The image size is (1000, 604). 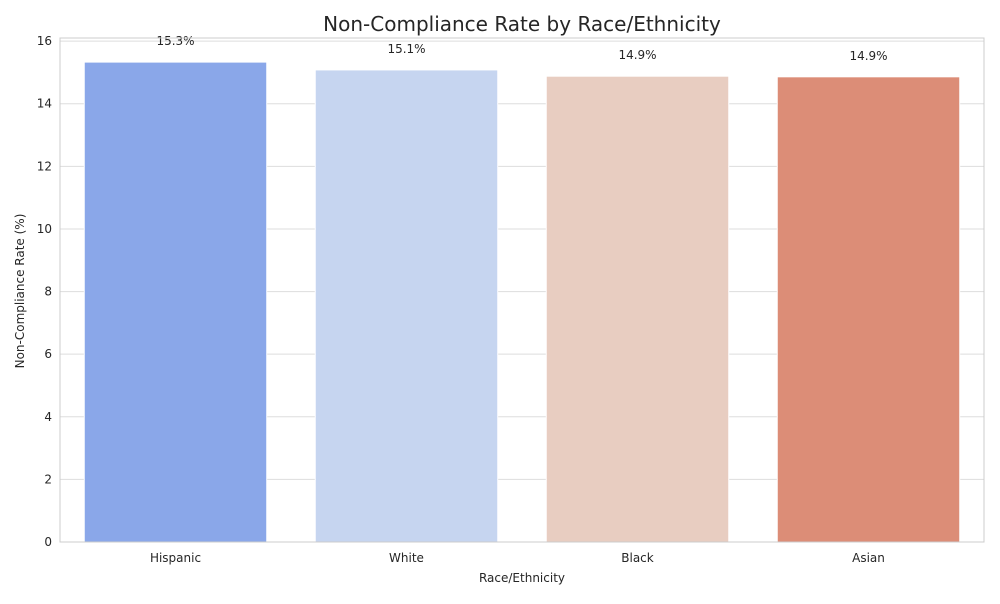 I want to click on x-tick-label: Hispanic, so click(x=175, y=558).